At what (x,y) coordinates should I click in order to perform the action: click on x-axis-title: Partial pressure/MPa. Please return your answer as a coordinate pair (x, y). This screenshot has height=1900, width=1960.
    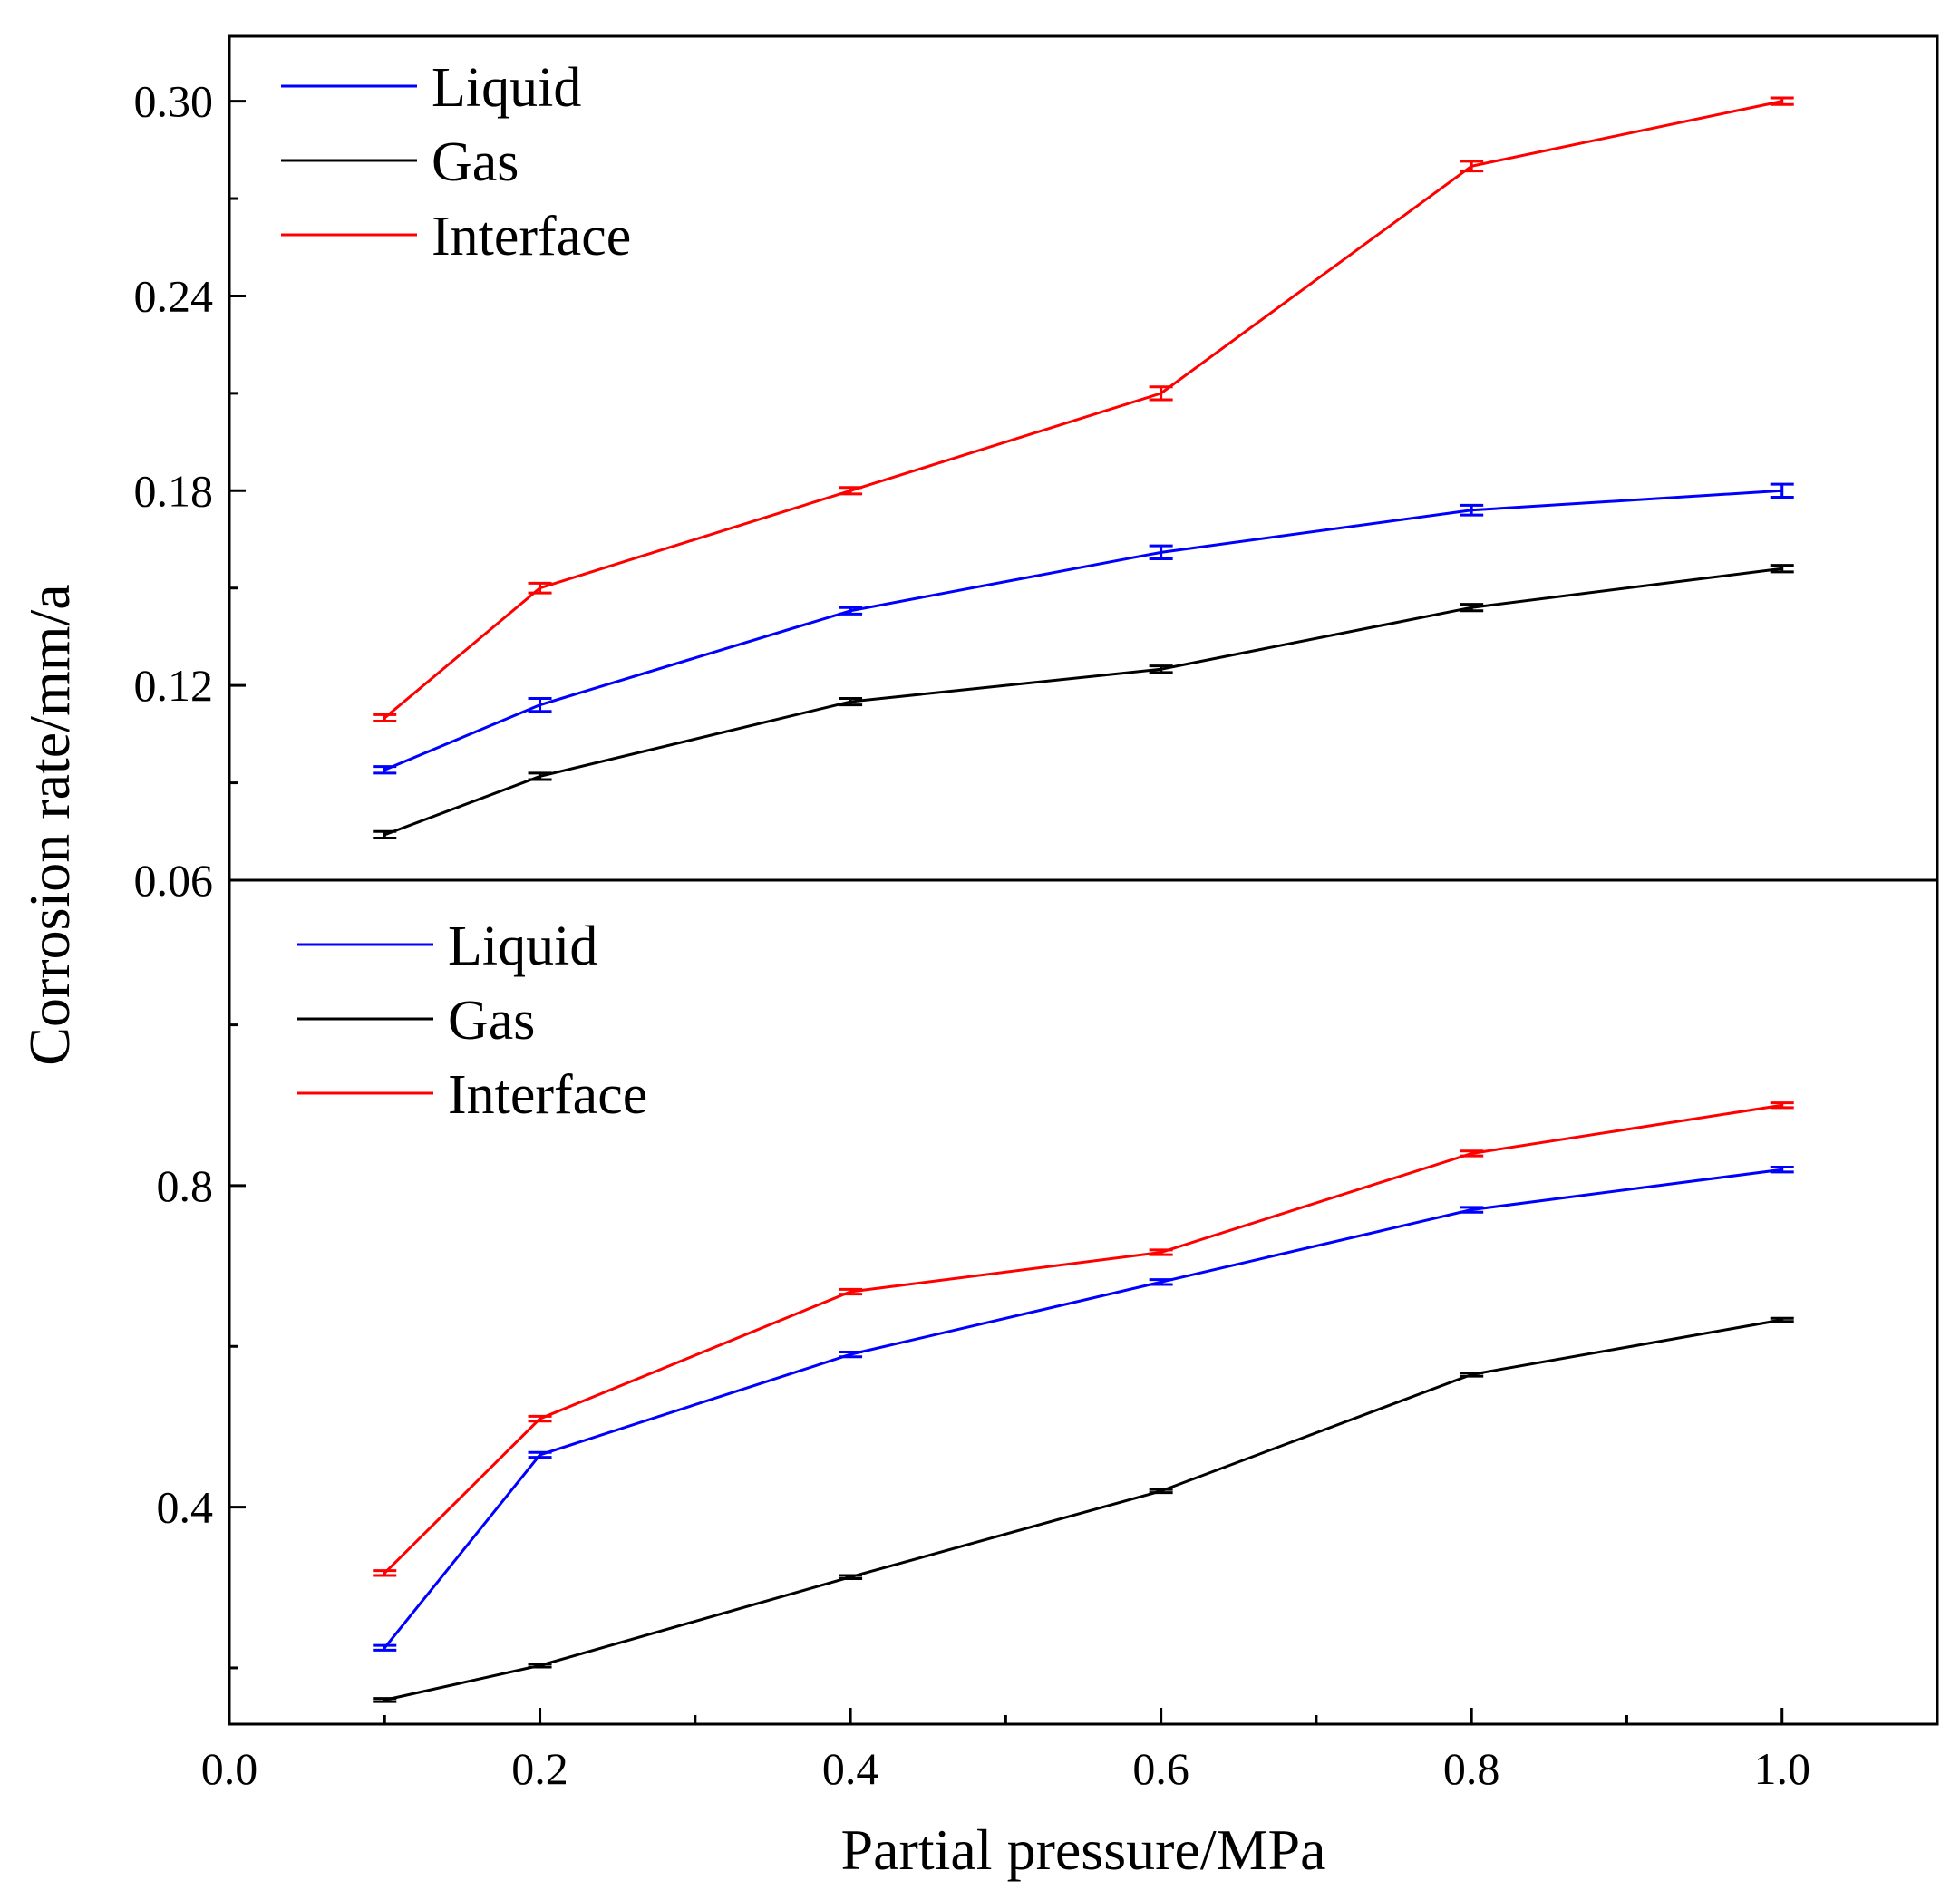
    Looking at the image, I should click on (1083, 1850).